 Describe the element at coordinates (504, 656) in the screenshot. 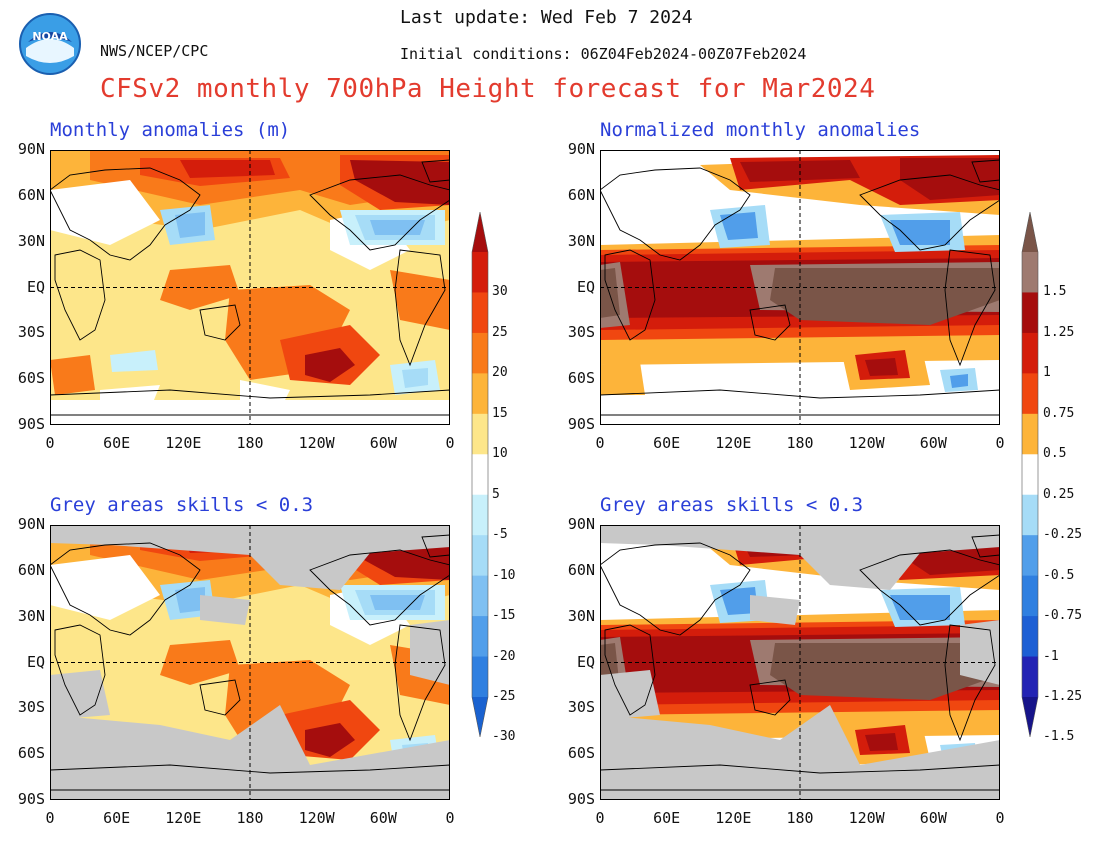

I see `colorbar-tick-label: -20` at that location.